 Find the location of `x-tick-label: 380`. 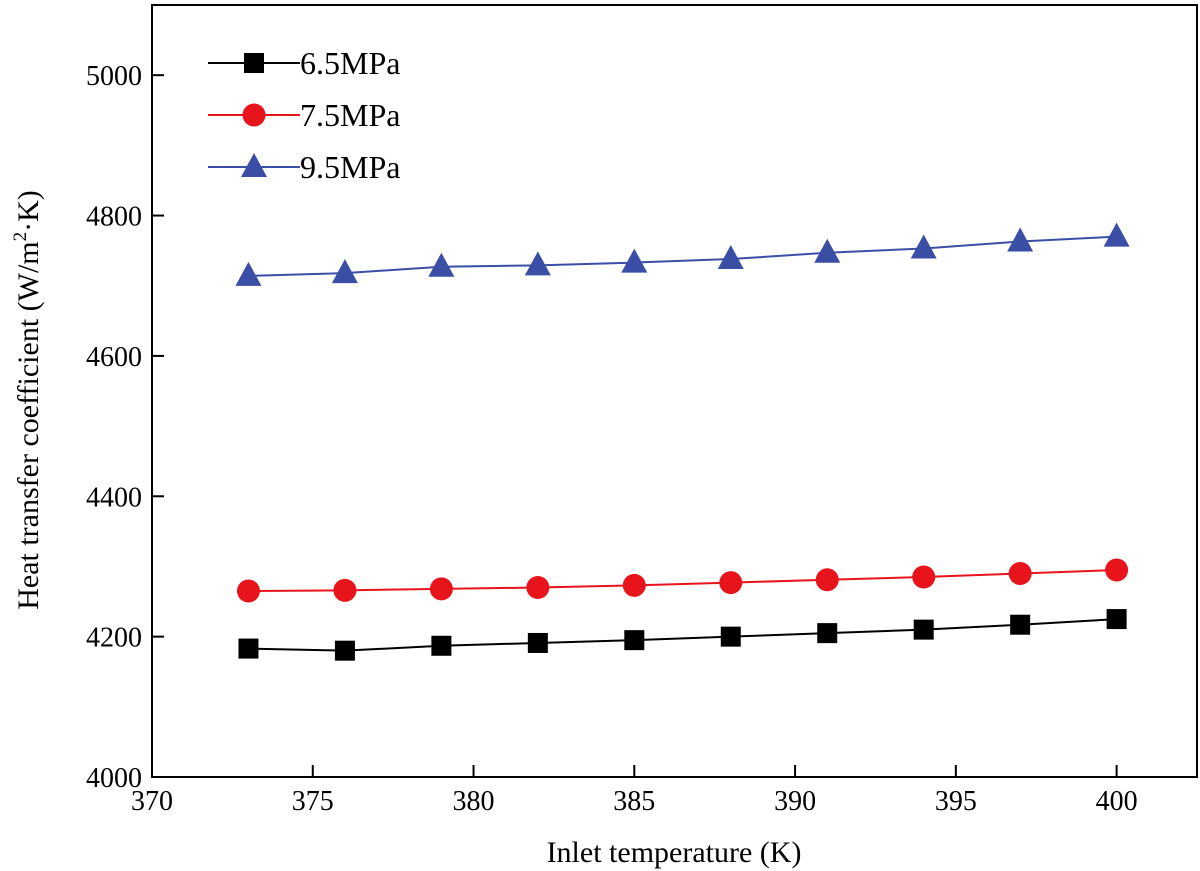

x-tick-label: 380 is located at coordinates (474, 801).